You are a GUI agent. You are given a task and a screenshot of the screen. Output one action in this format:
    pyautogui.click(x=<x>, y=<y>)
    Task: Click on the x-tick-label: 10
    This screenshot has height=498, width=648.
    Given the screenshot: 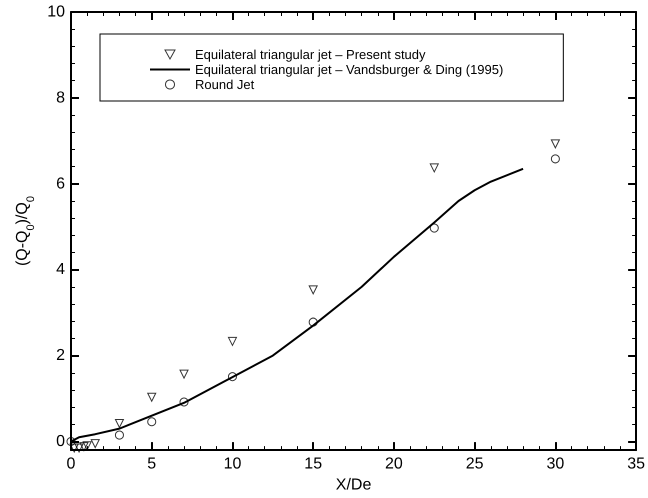 What is the action you would take?
    pyautogui.click(x=233, y=464)
    